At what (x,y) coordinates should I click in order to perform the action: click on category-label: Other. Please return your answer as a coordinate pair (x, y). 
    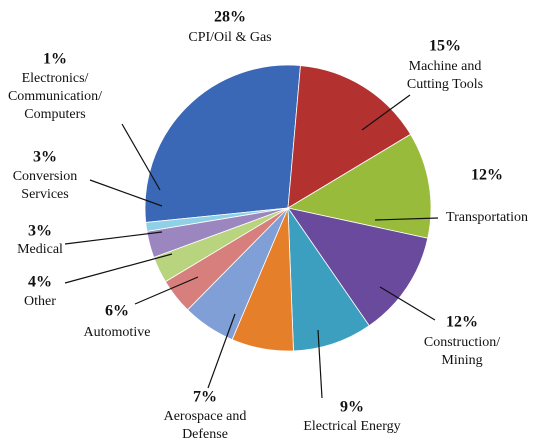
    Looking at the image, I should click on (40, 301).